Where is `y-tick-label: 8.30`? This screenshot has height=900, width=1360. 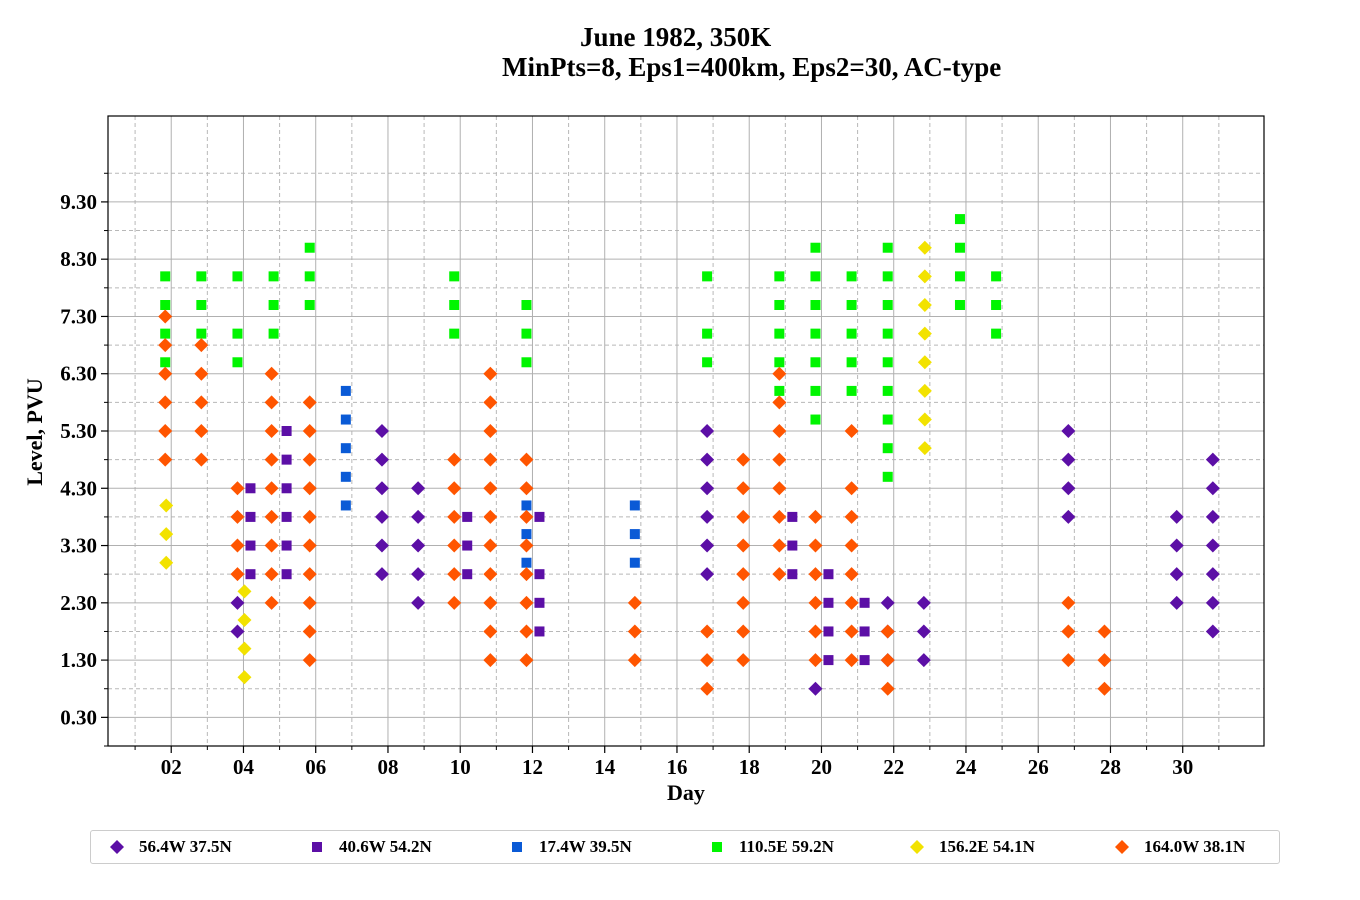
y-tick-label: 8.30 is located at coordinates (78, 259).